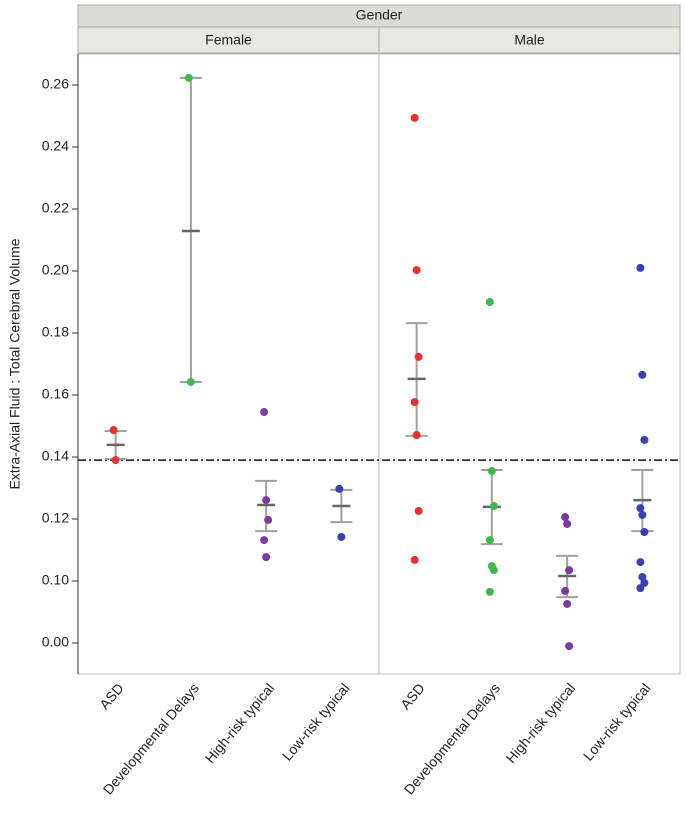  What do you see at coordinates (55, 146) in the screenshot?
I see `y-tick-label: 0.24` at bounding box center [55, 146].